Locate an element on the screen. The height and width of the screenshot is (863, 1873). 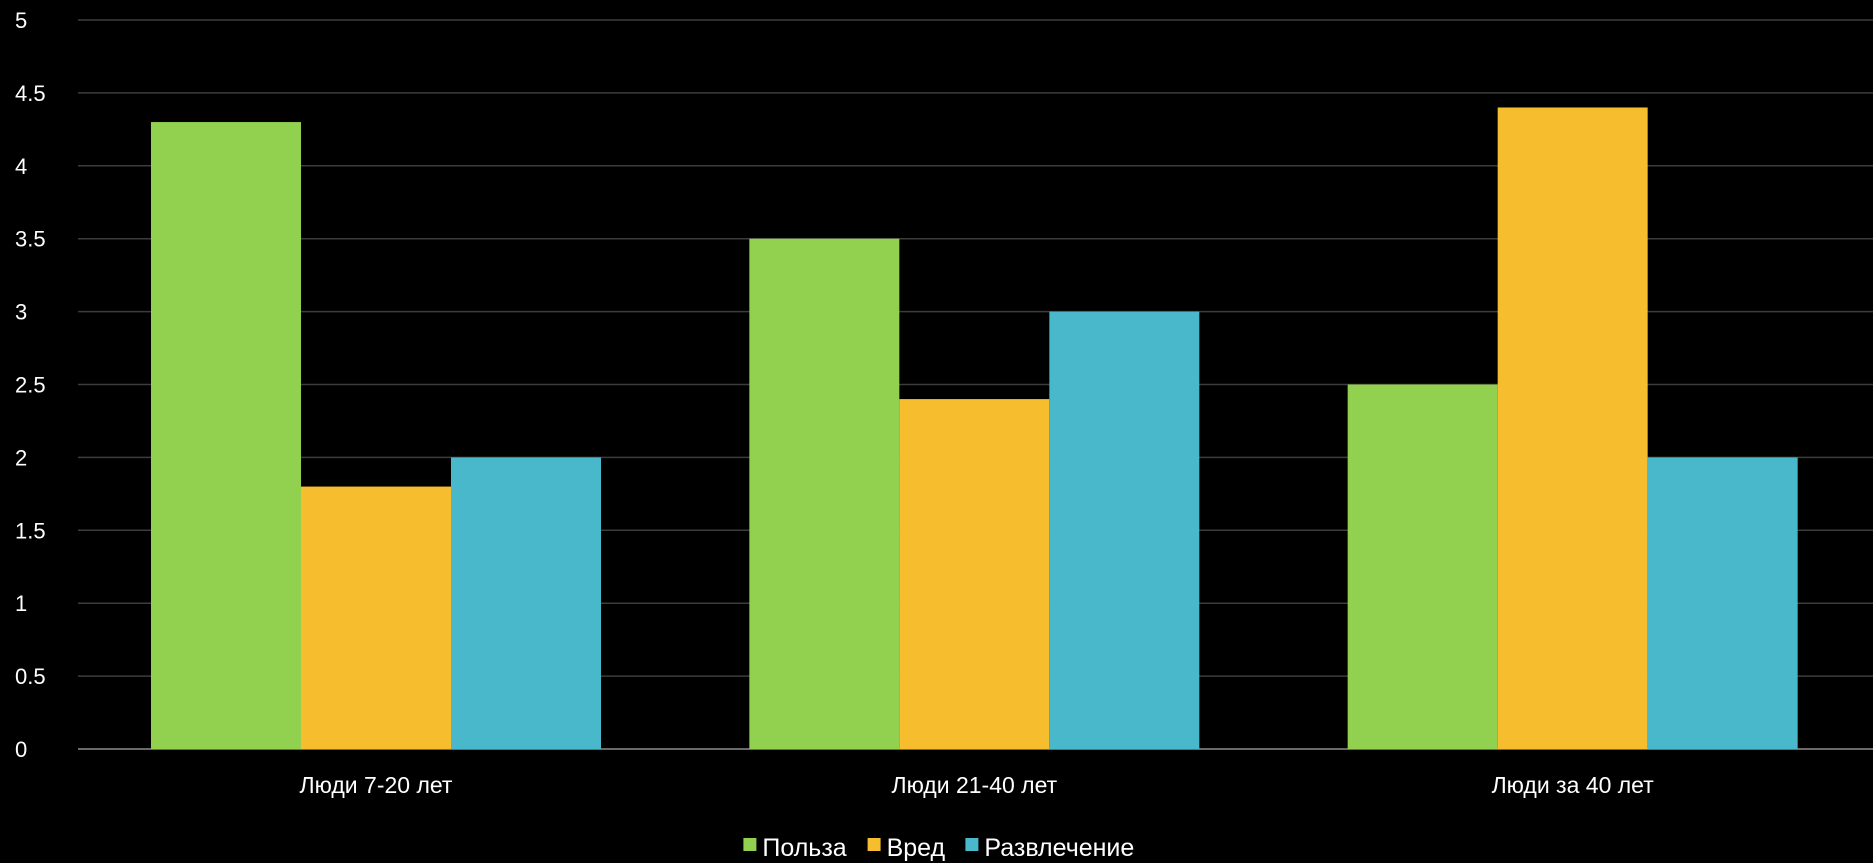
legend-label: Вред is located at coordinates (916, 848).